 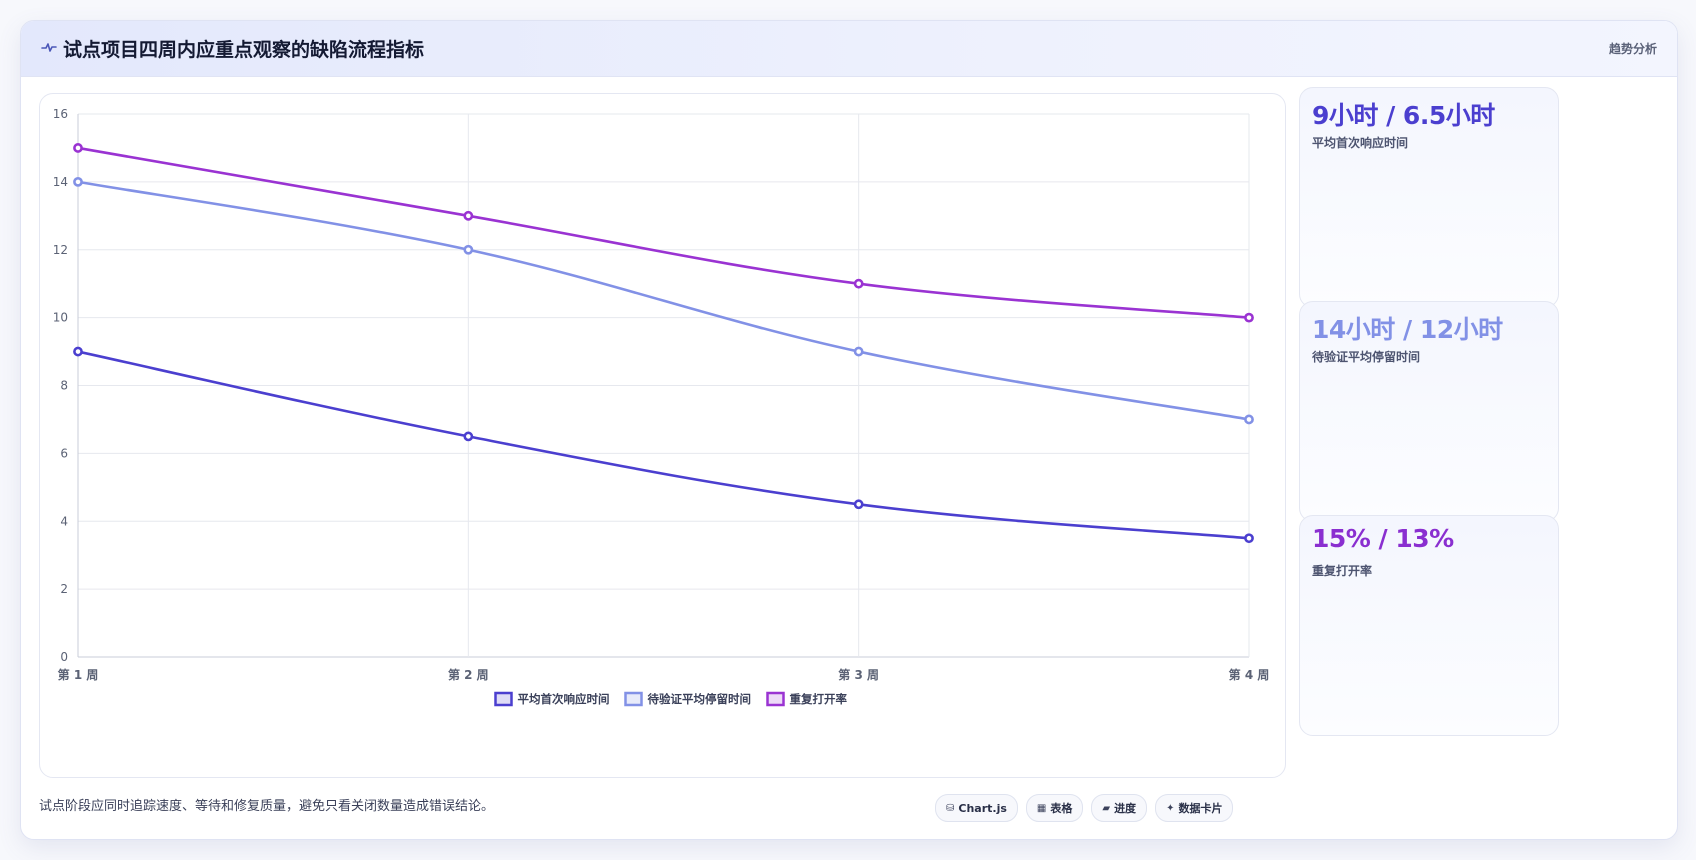 I want to click on y-tick-label: 6, so click(x=64, y=453).